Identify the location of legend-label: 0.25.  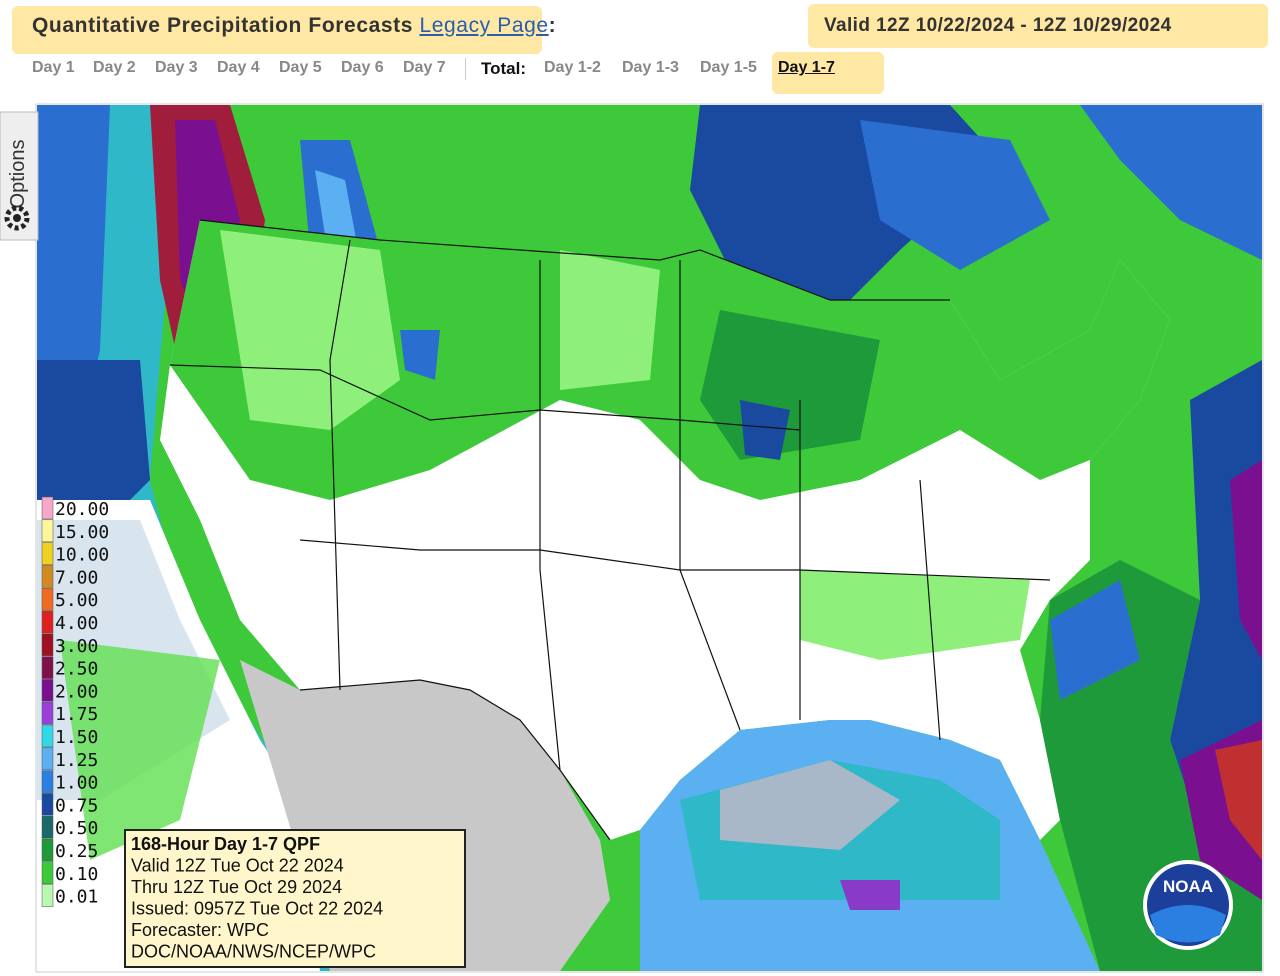
(76, 851).